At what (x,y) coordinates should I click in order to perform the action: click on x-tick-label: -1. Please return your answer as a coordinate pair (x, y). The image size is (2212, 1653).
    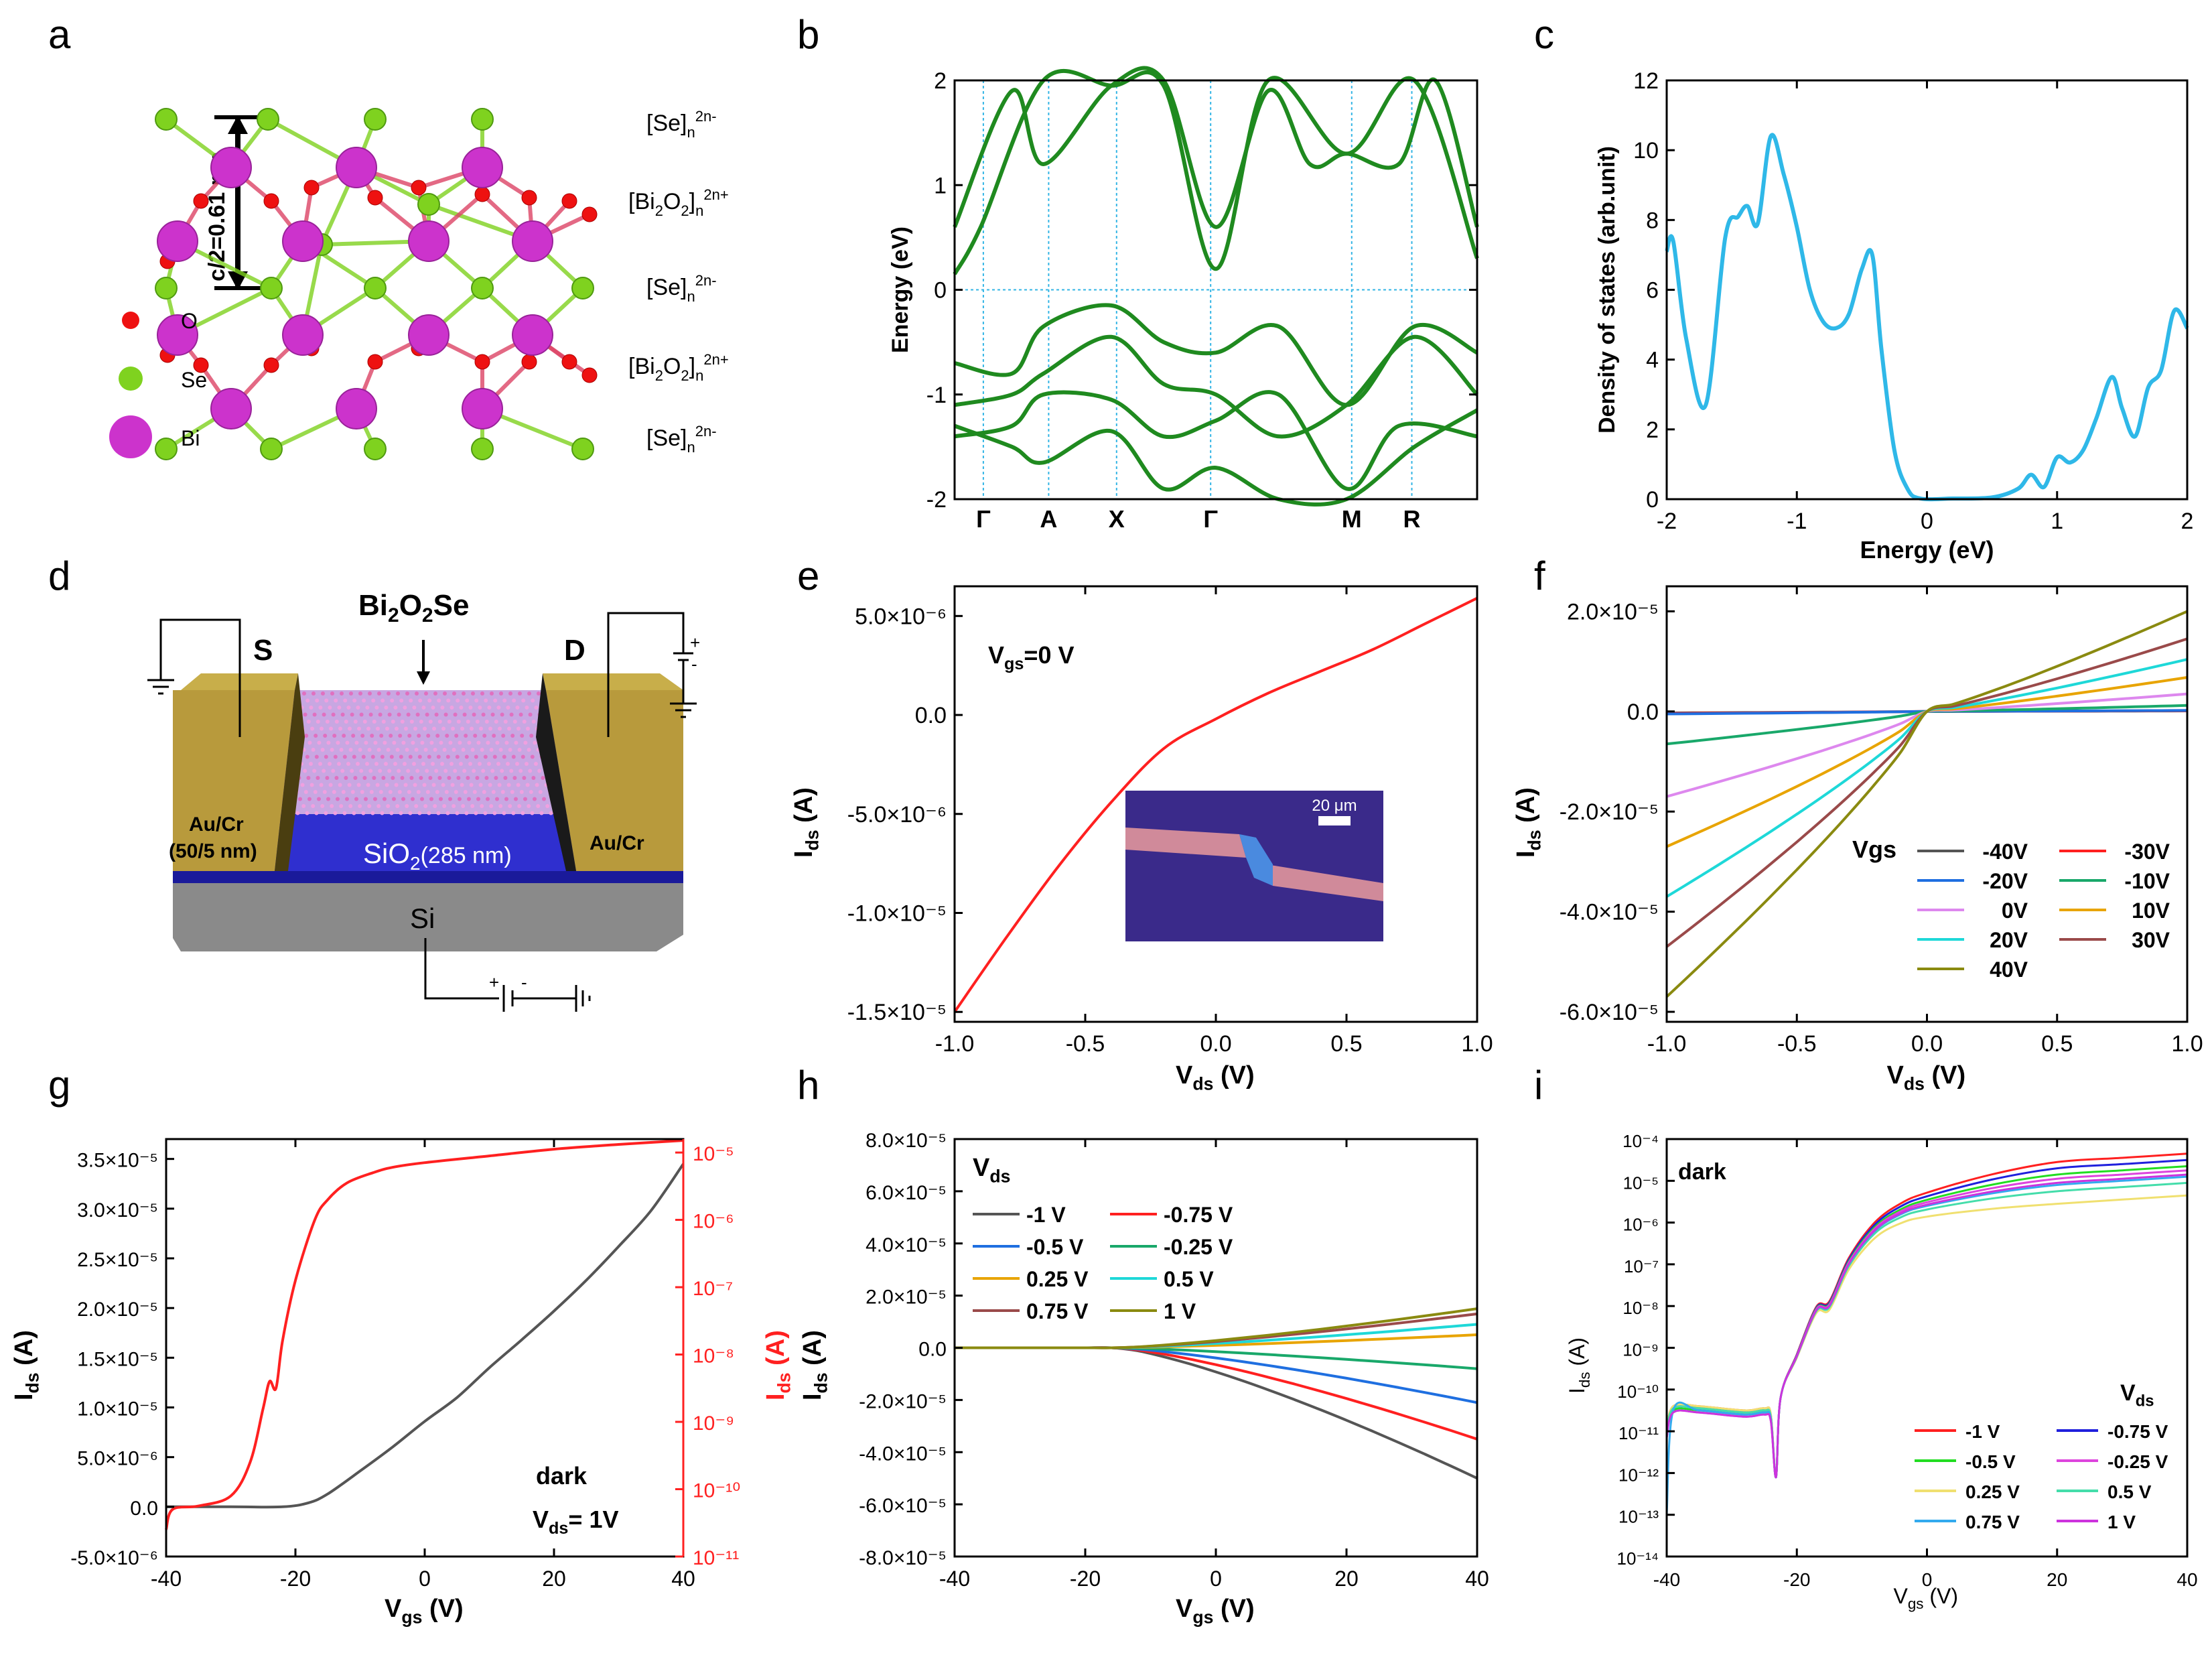
    Looking at the image, I should click on (1797, 521).